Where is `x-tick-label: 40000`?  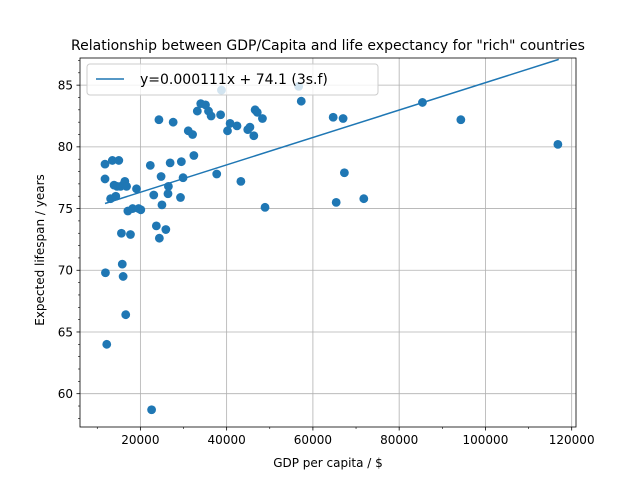
x-tick-label: 40000 is located at coordinates (227, 440).